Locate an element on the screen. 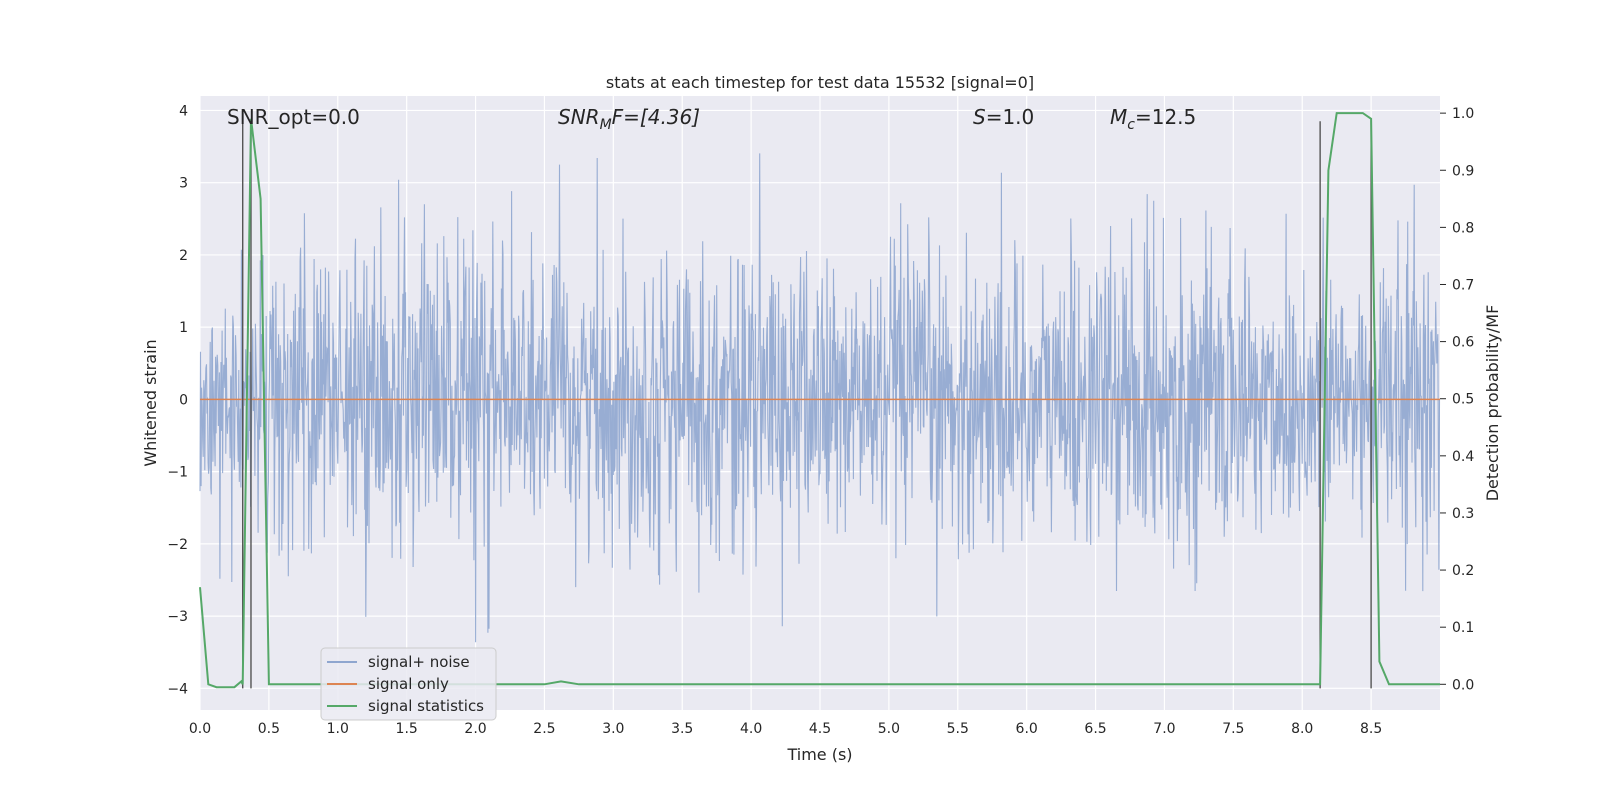  x-tick-label-9: 4.5 is located at coordinates (820, 729).